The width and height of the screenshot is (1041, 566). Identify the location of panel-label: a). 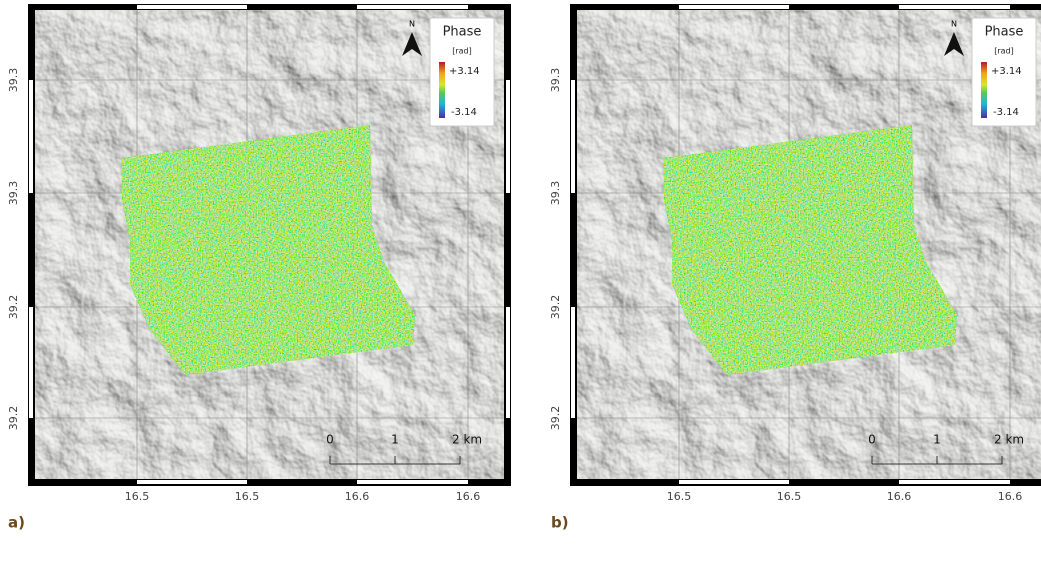
(16, 523).